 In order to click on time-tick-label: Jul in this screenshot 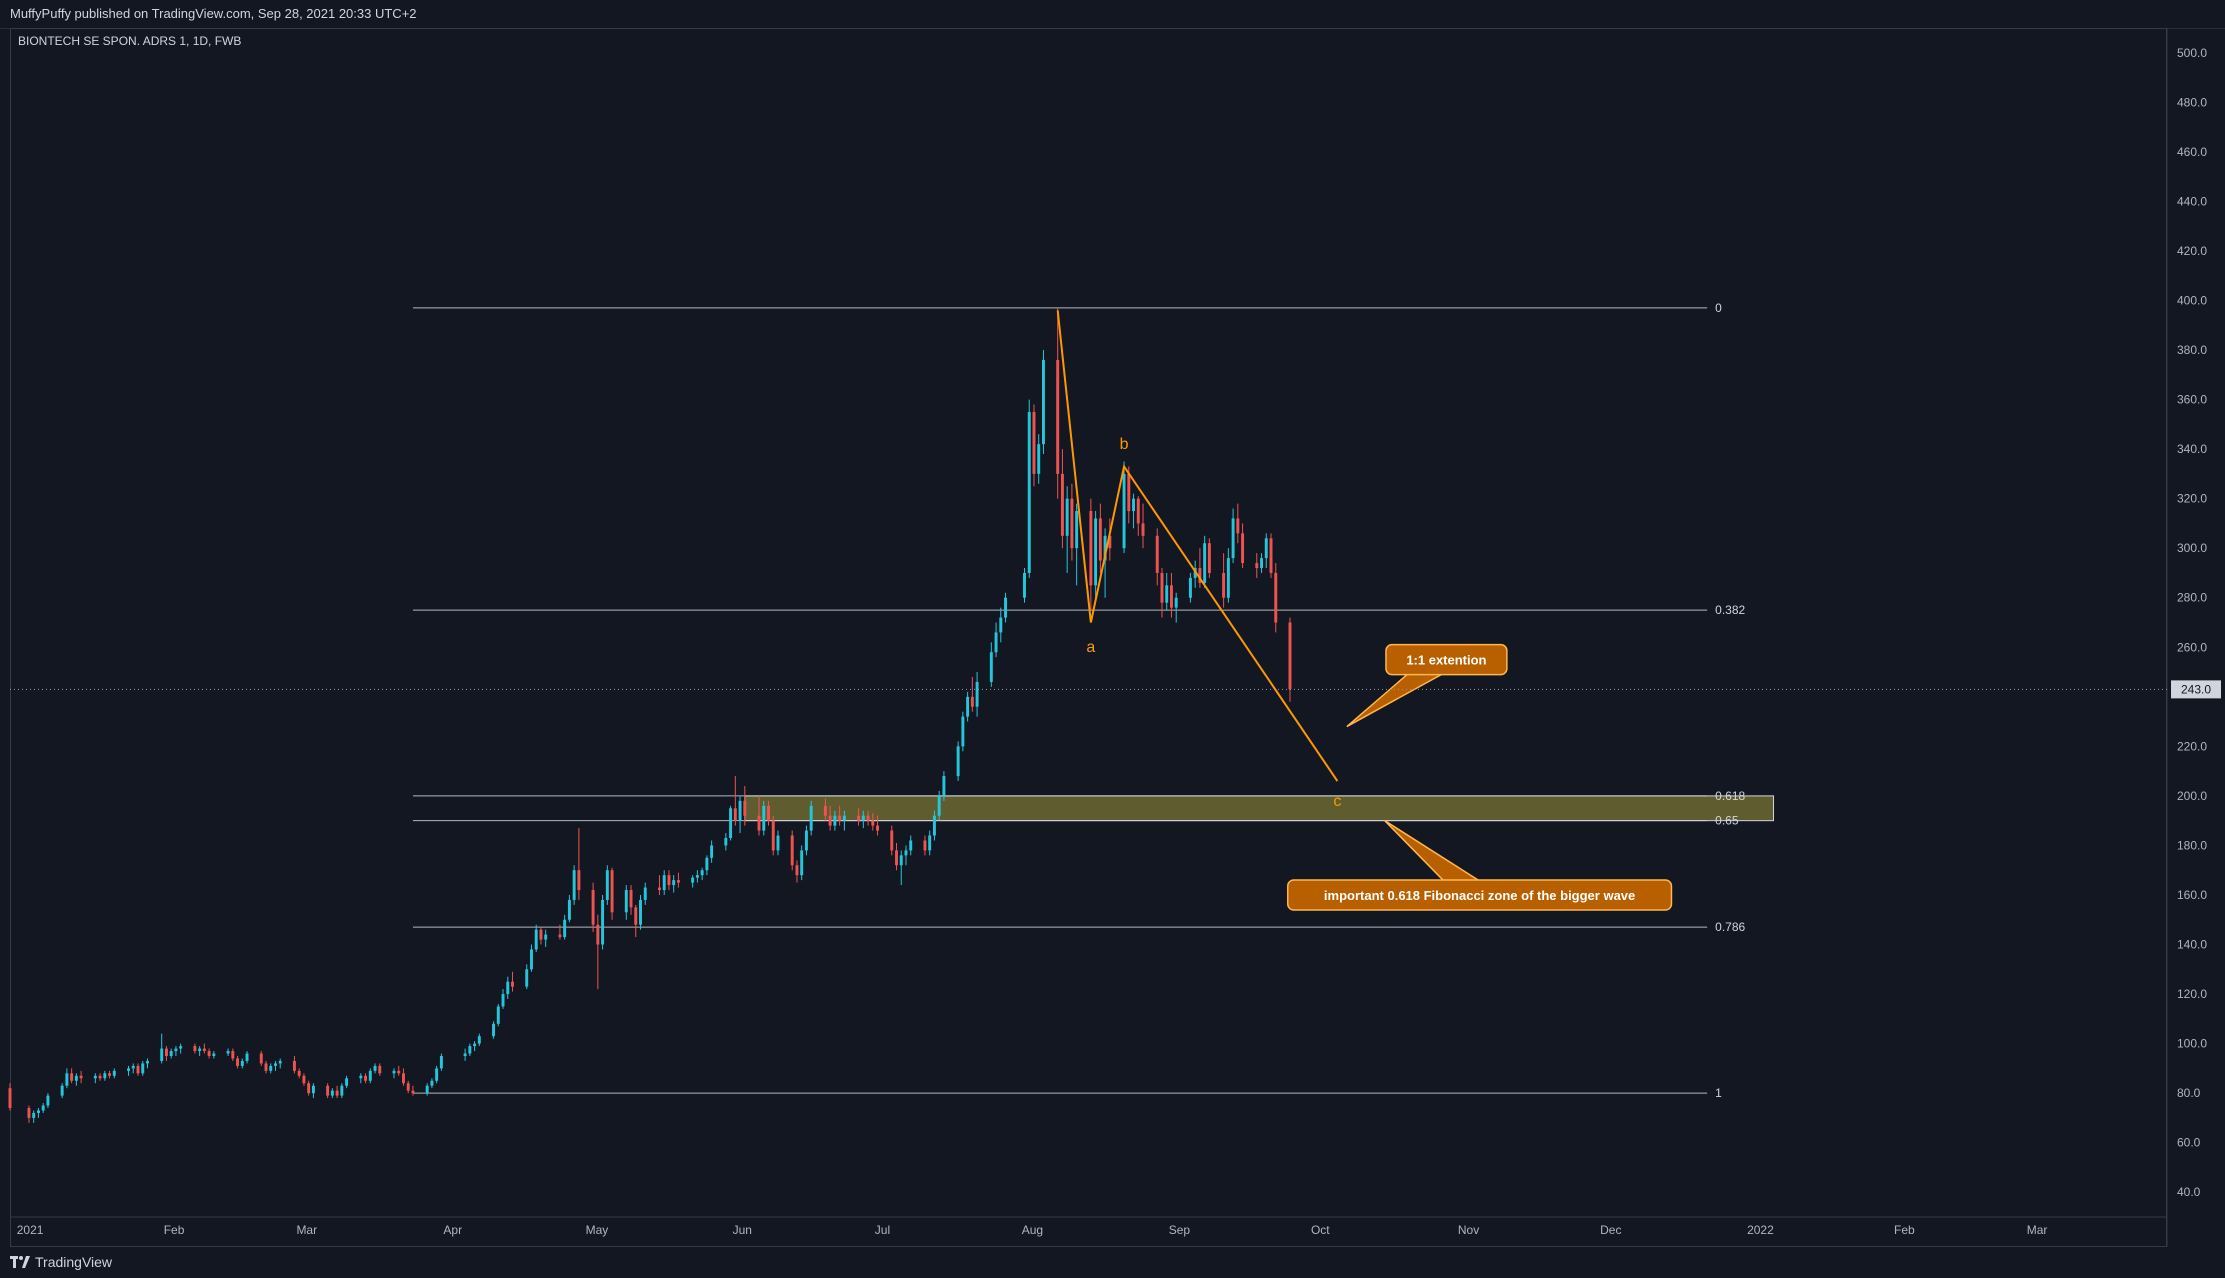, I will do `click(882, 1230)`.